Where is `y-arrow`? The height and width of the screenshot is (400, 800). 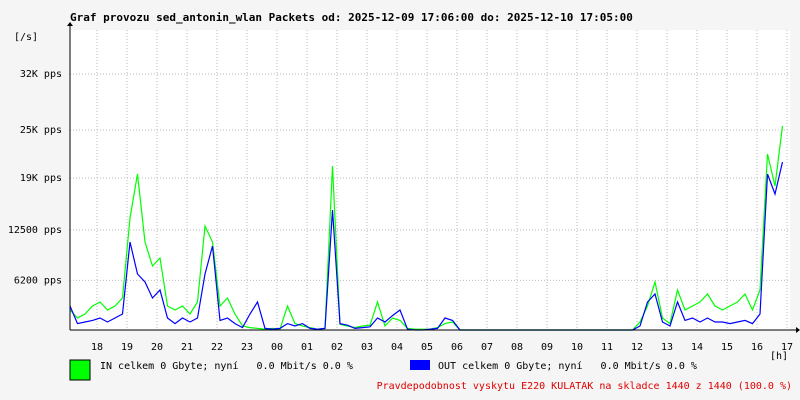
y-arrow is located at coordinates (70, 24).